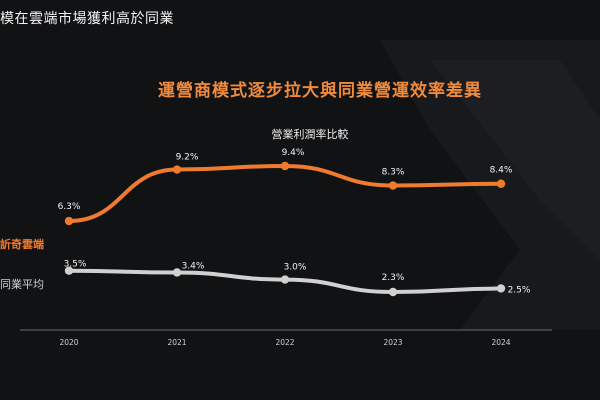 The image size is (600, 400). I want to click on chart-title: 營業利潤率比較, so click(310, 134).